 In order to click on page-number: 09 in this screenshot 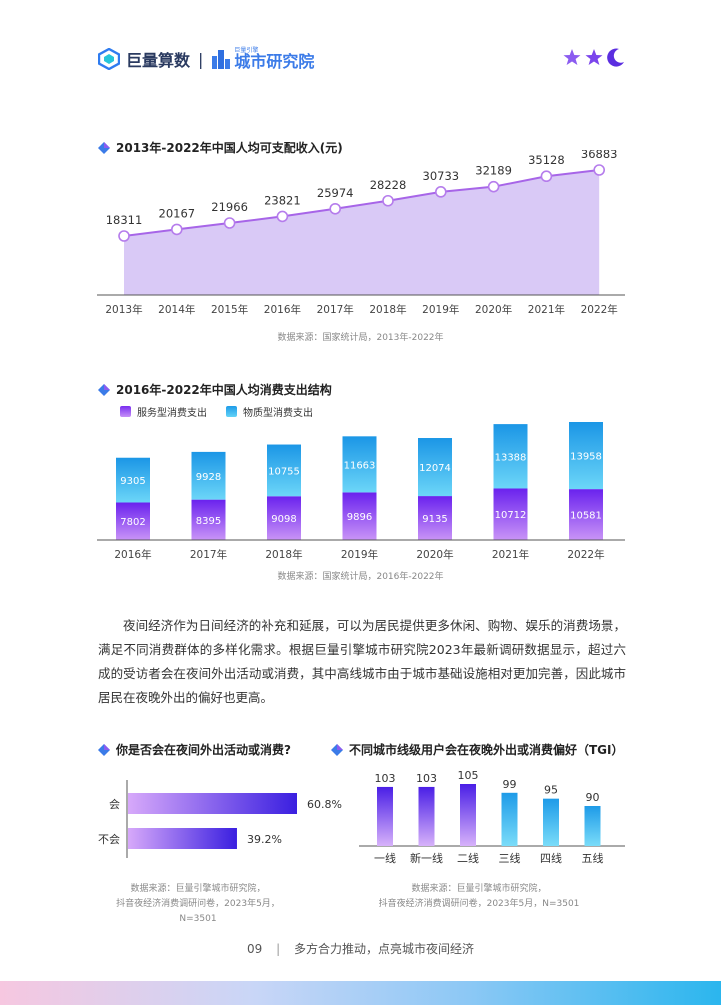, I will do `click(255, 949)`.